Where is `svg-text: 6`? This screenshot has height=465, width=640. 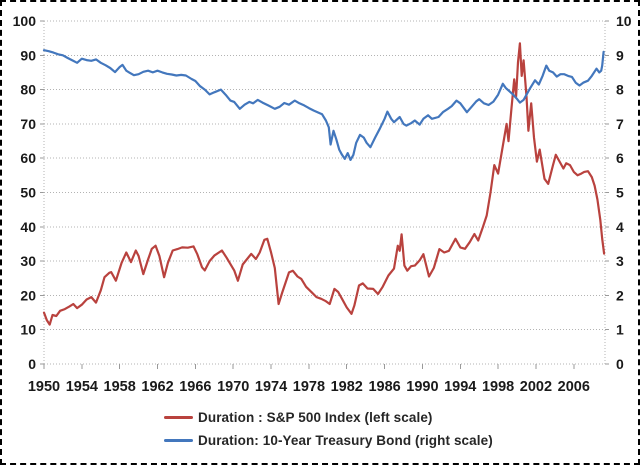
svg-text: 6 is located at coordinates (620, 158).